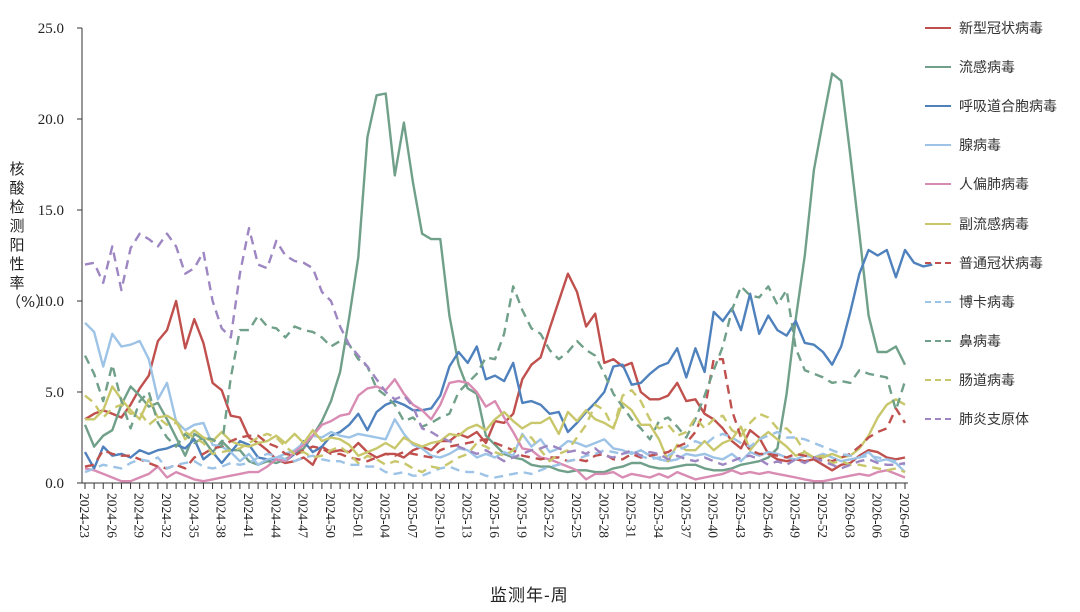 The image size is (1080, 612). Describe the element at coordinates (987, 381) in the screenshot. I see `legend-label: 肠道病毒` at that location.